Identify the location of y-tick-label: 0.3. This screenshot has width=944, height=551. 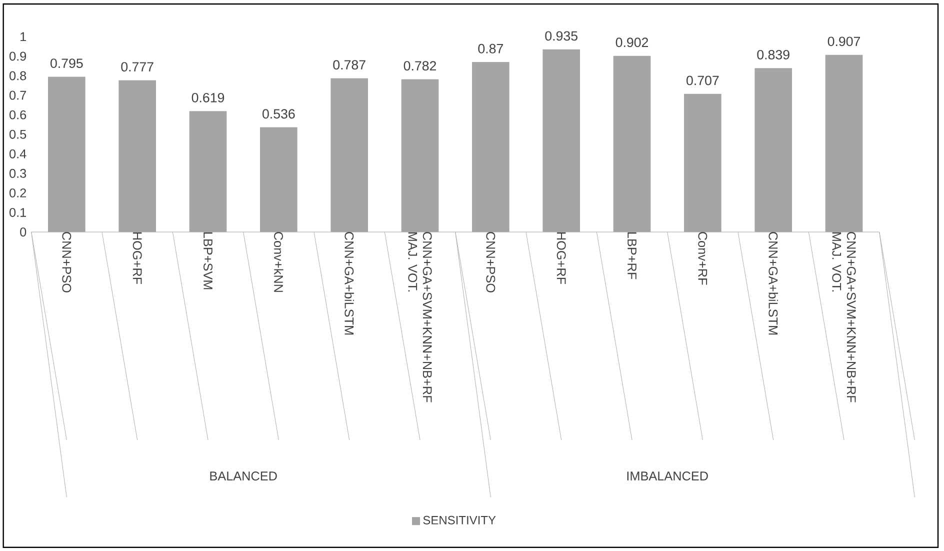
(18, 173).